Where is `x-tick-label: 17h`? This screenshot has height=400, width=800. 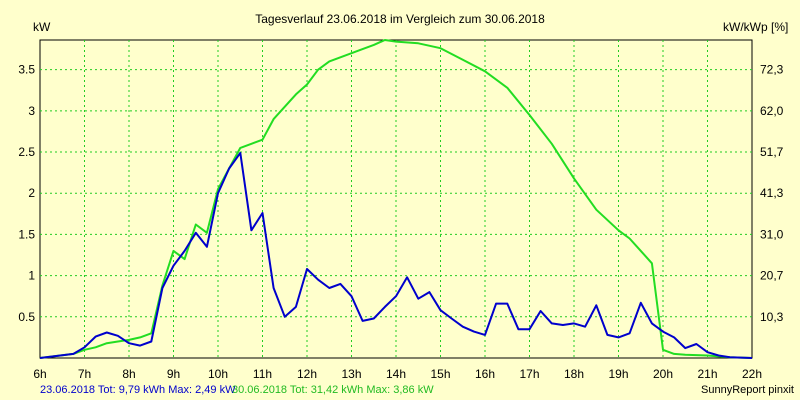
x-tick-label: 17h is located at coordinates (529, 374).